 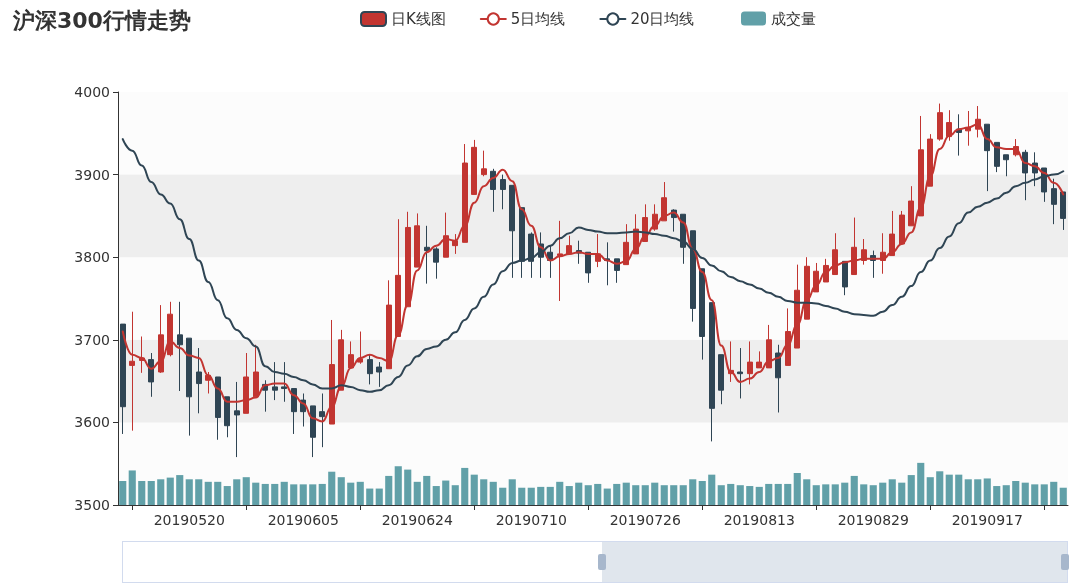 What do you see at coordinates (538, 19) in the screenshot?
I see `legend-label: 5日均线` at bounding box center [538, 19].